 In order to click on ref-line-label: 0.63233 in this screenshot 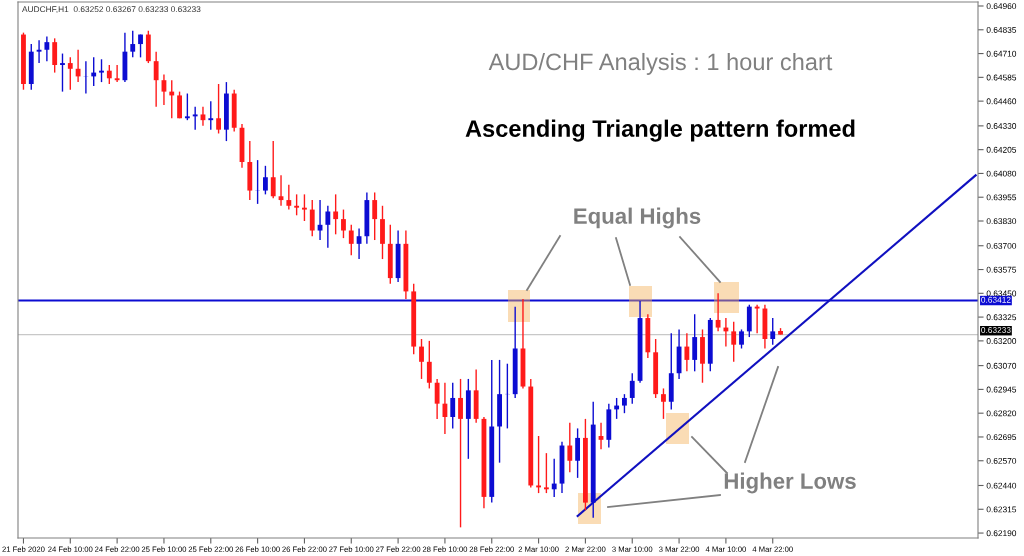, I will do `click(996, 330)`.